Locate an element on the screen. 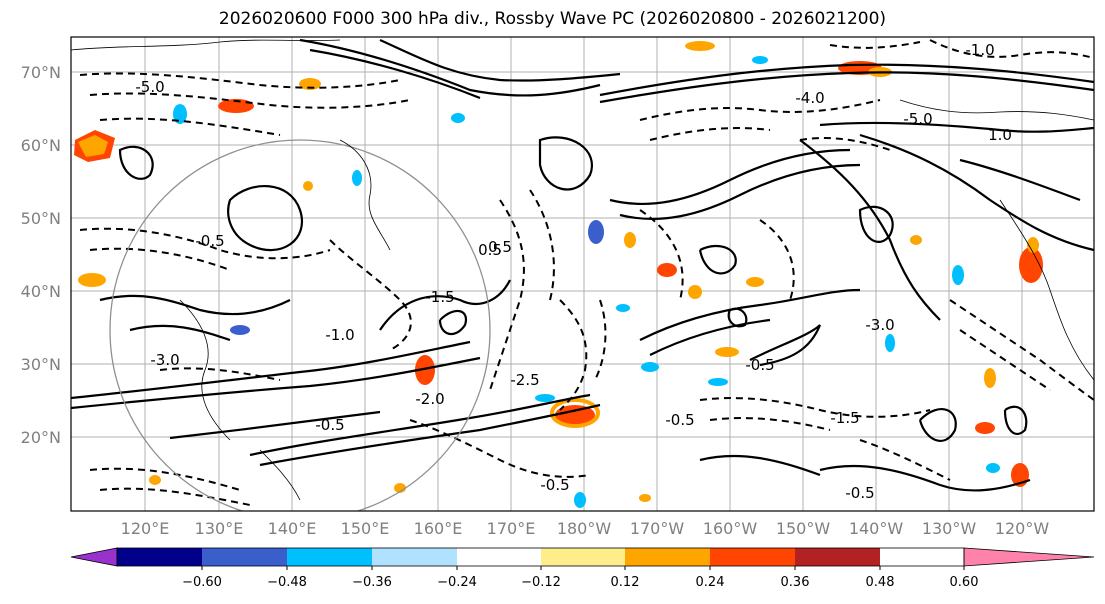  contour-label: 1.0 is located at coordinates (1000, 135).